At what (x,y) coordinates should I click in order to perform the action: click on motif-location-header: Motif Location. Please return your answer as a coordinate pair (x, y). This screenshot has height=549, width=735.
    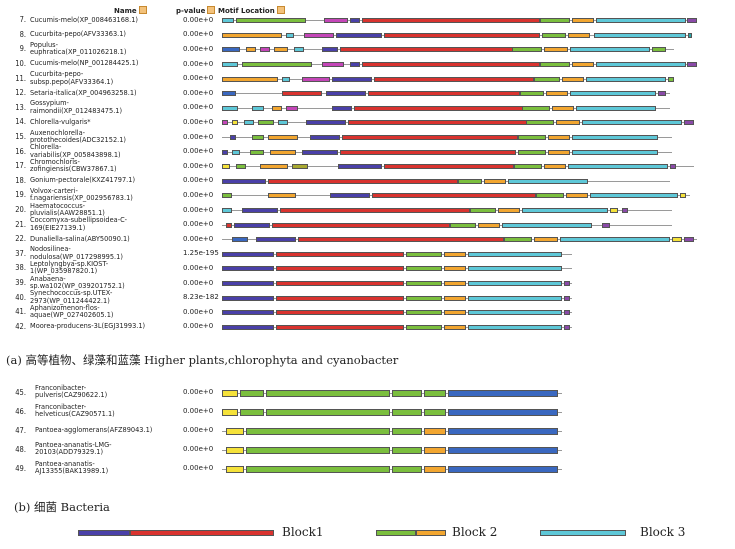
    Looking at the image, I should click on (251, 10).